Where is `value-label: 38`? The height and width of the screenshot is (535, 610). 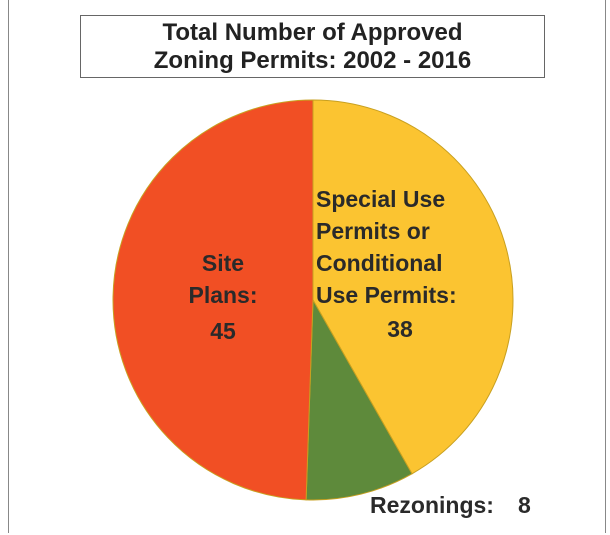 value-label: 38 is located at coordinates (400, 329).